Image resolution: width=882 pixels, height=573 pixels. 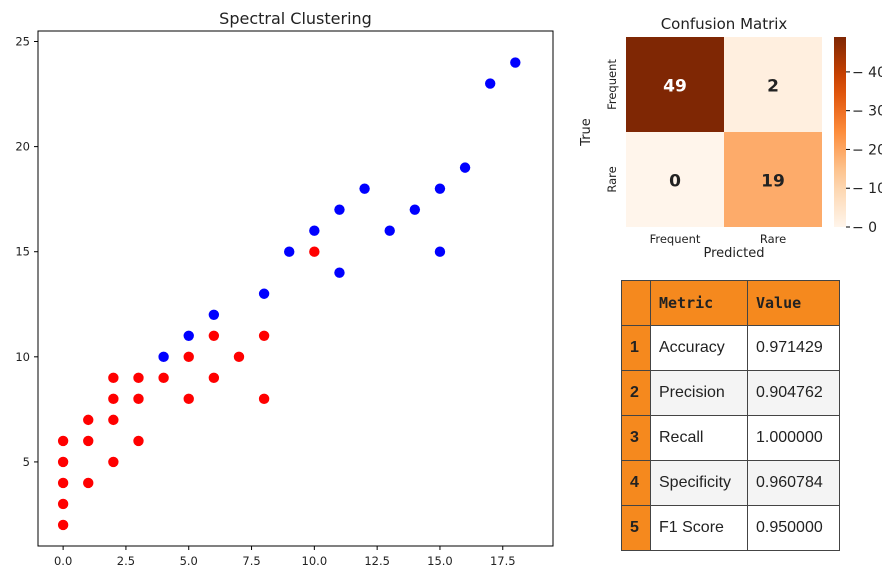 What do you see at coordinates (22, 147) in the screenshot?
I see `y-tick-label: 20` at bounding box center [22, 147].